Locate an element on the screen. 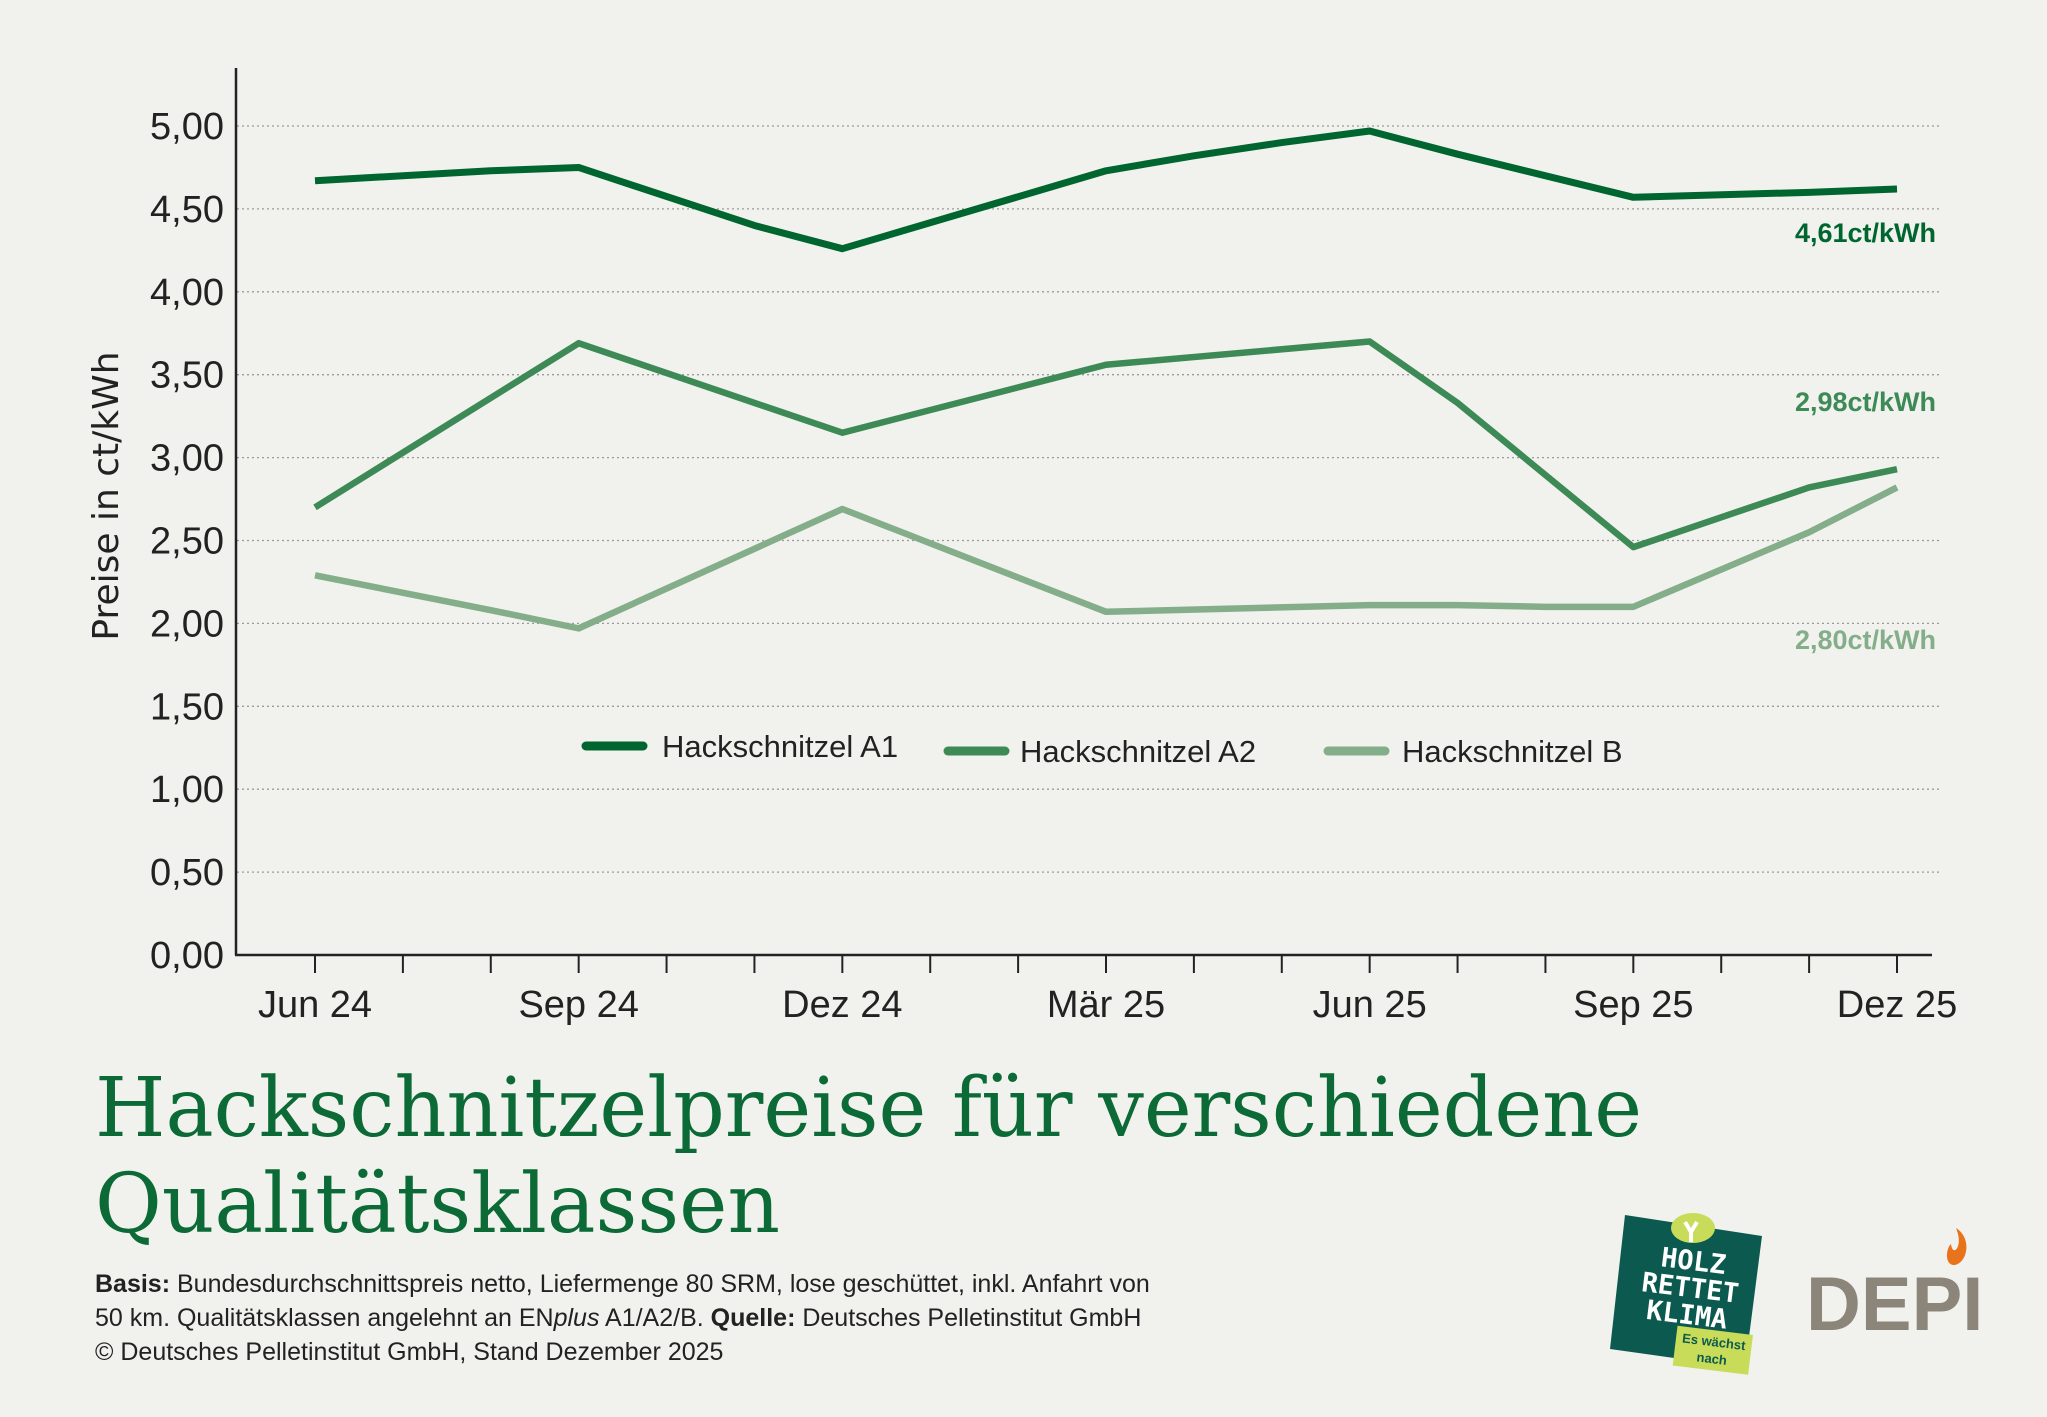  holz-rettet-klima-logo: HOLZ RETTET KLIMA Es wächst nach is located at coordinates (1686, 1294).